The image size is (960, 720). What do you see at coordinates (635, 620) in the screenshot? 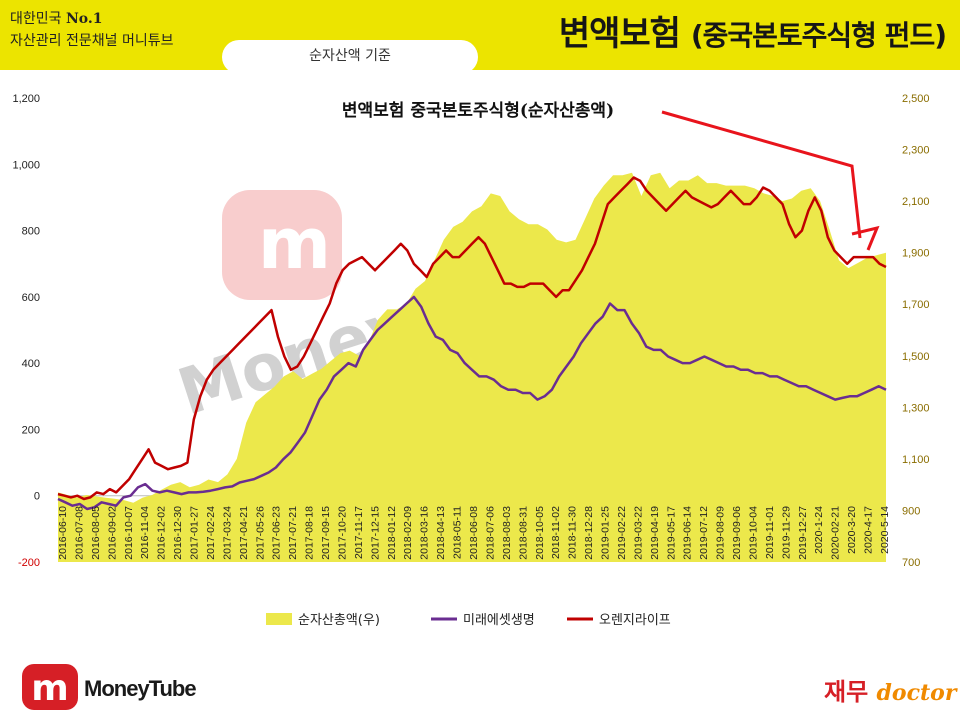
I see `legend-orange-label: 오렌지라이프` at bounding box center [635, 620].